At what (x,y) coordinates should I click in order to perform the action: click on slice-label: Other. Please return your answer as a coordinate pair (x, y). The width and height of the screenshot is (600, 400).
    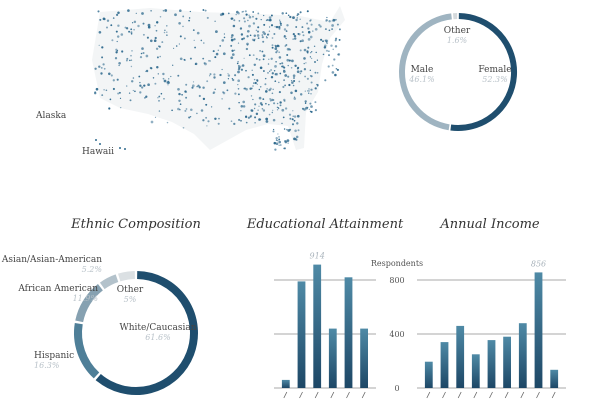
    Looking at the image, I should click on (130, 290).